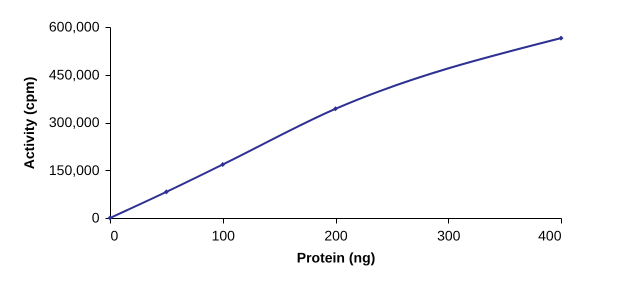  What do you see at coordinates (74, 170) in the screenshot?
I see `y-tick-label: 150,000` at bounding box center [74, 170].